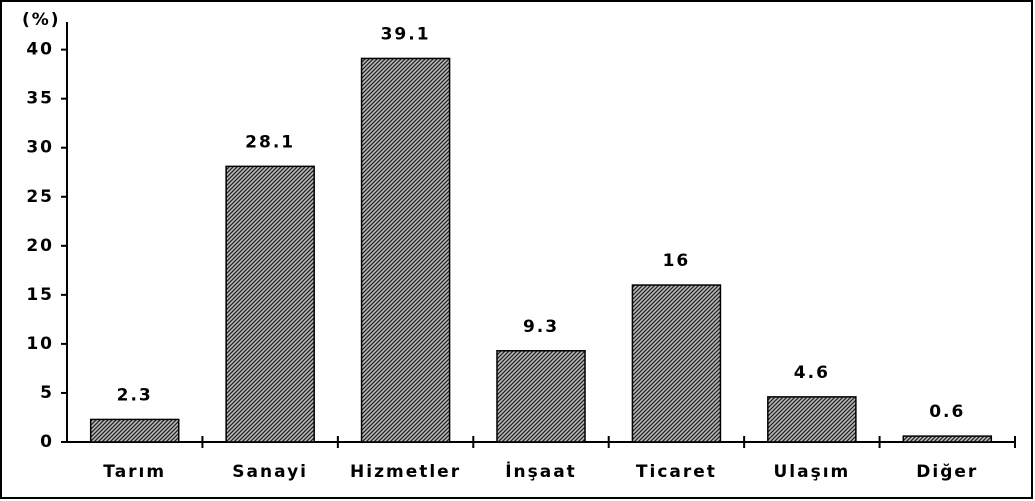 This screenshot has height=501, width=1035. Describe the element at coordinates (811, 472) in the screenshot. I see `x-tick-label: Ulaşım` at that location.